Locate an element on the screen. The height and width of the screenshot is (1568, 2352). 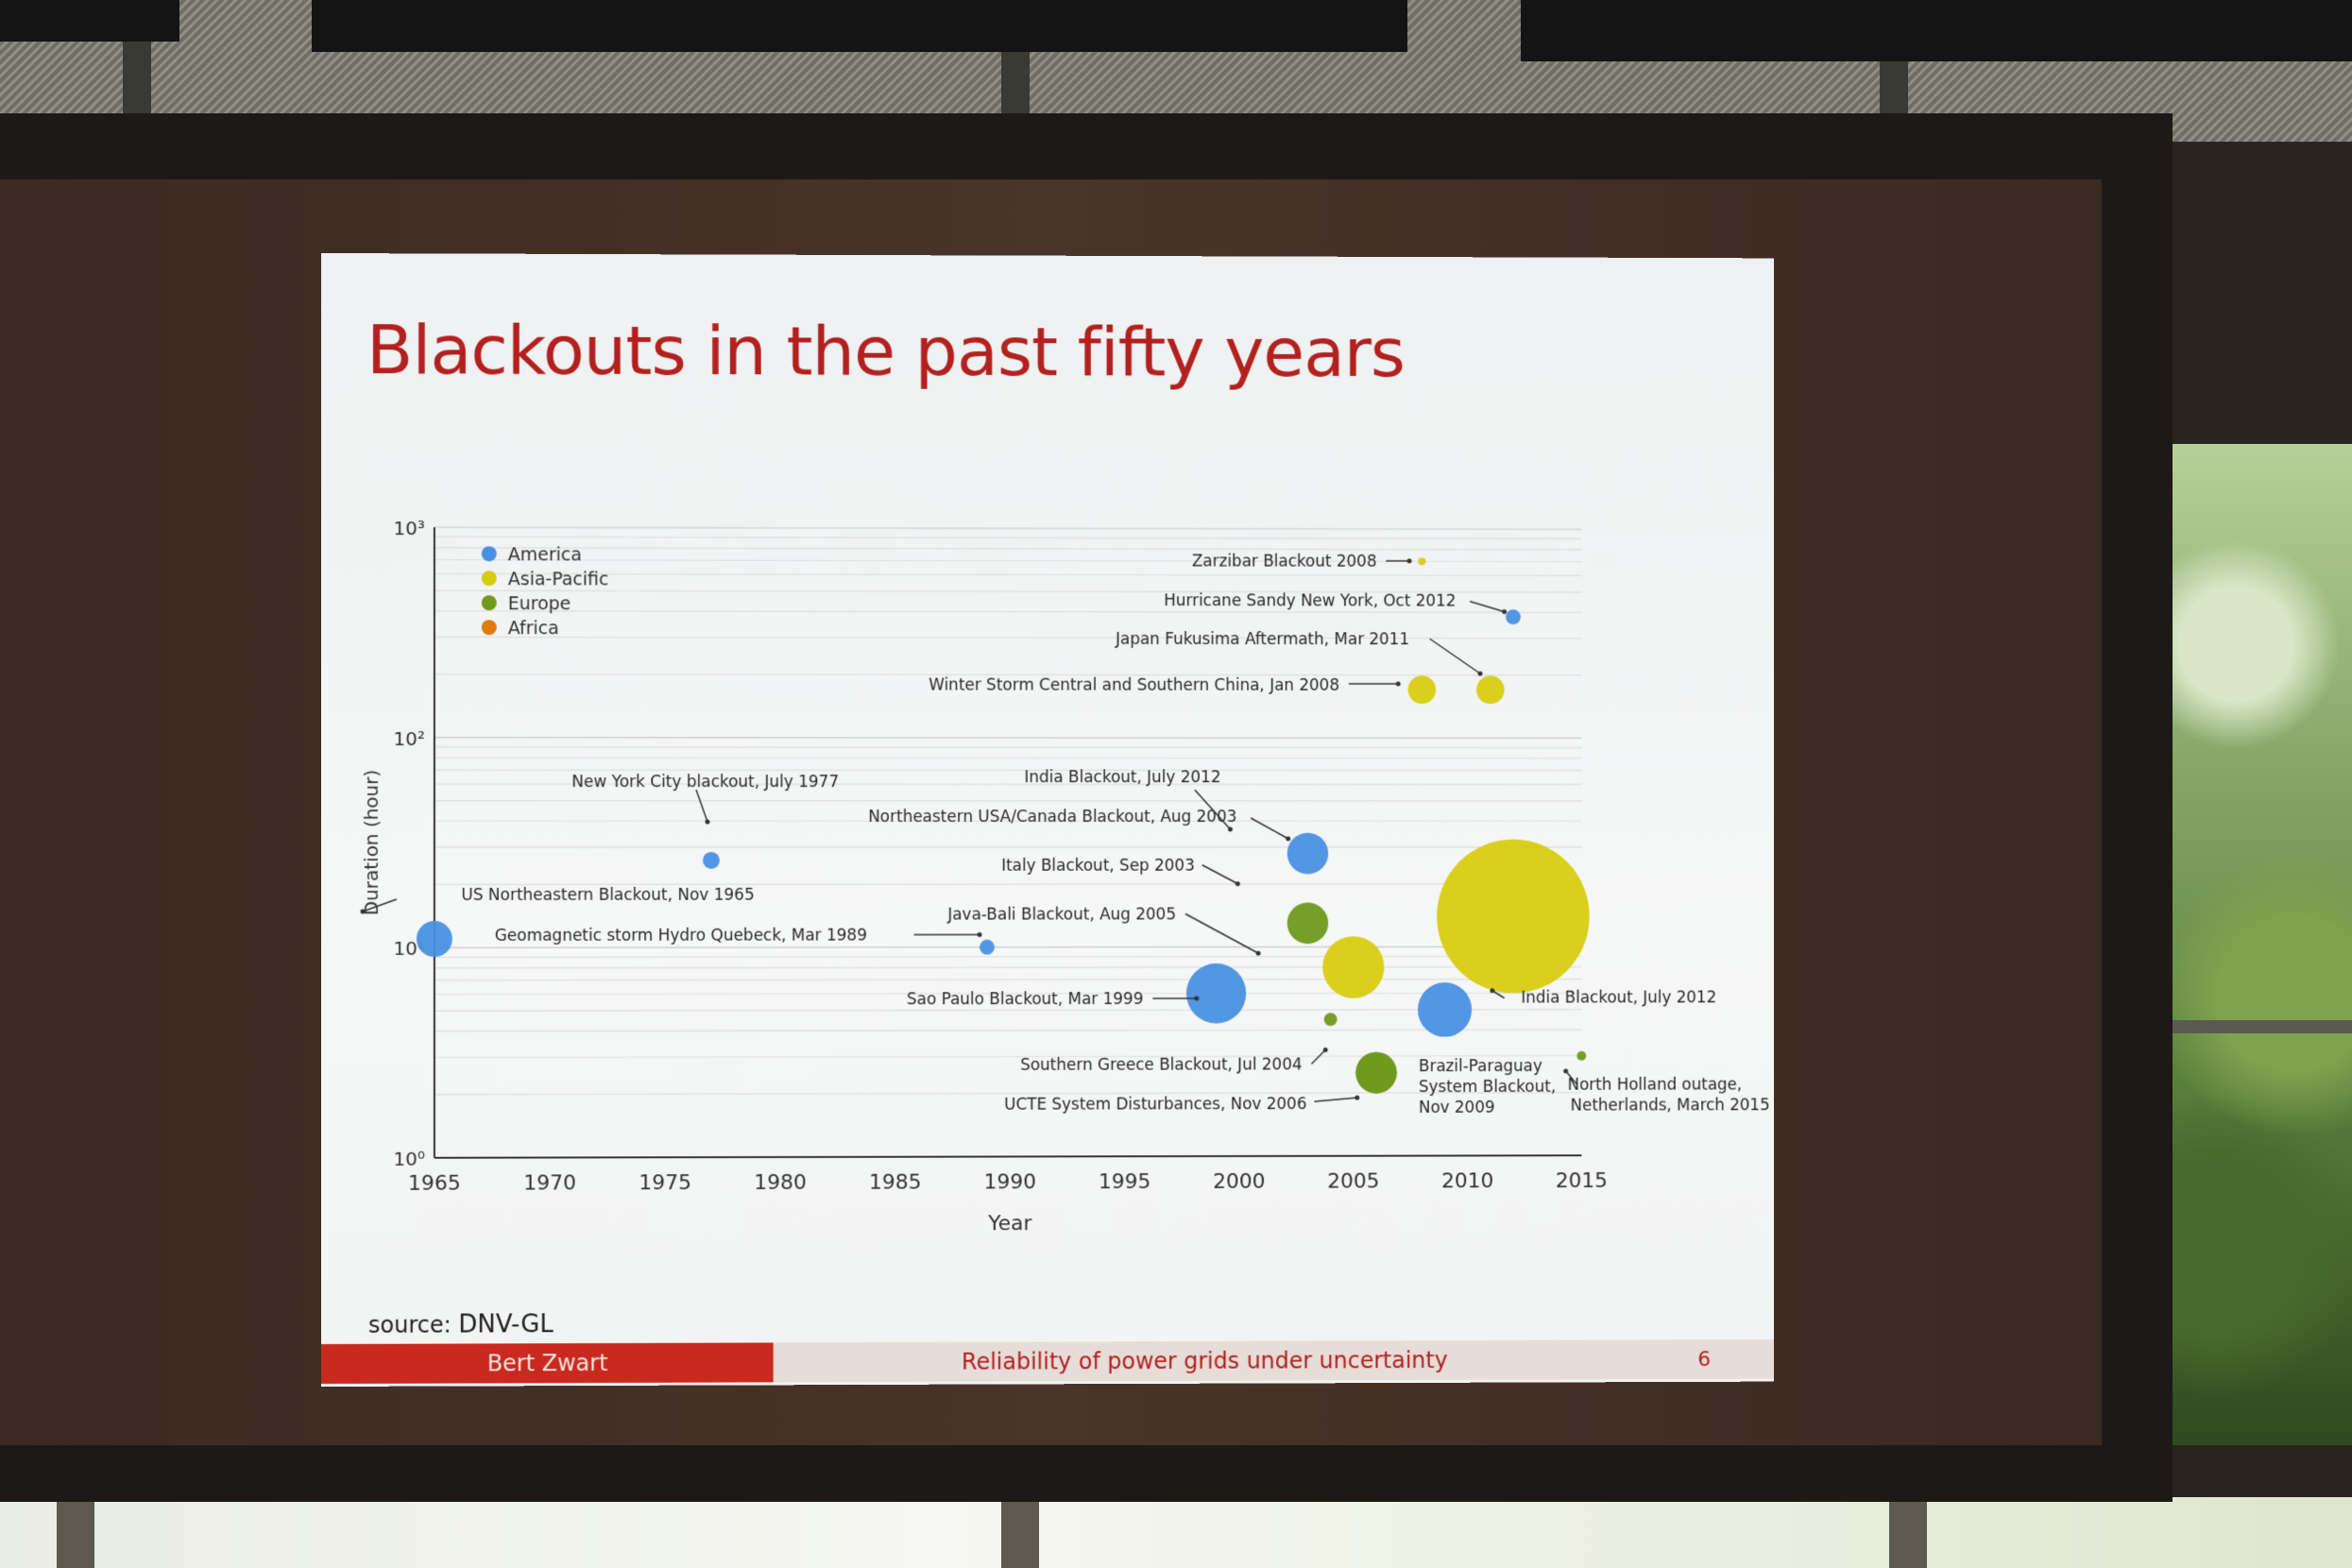
x-tick-label: 2005 is located at coordinates (1353, 1182).